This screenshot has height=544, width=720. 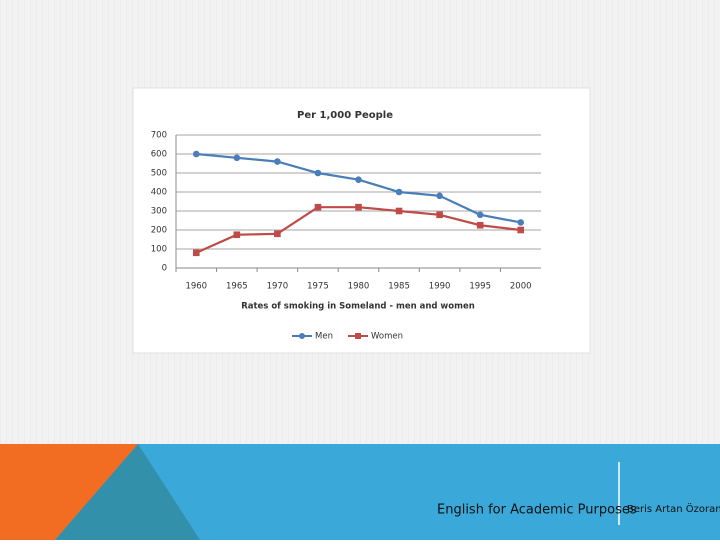 What do you see at coordinates (159, 193) in the screenshot?
I see `y-tick-label: 400` at bounding box center [159, 193].